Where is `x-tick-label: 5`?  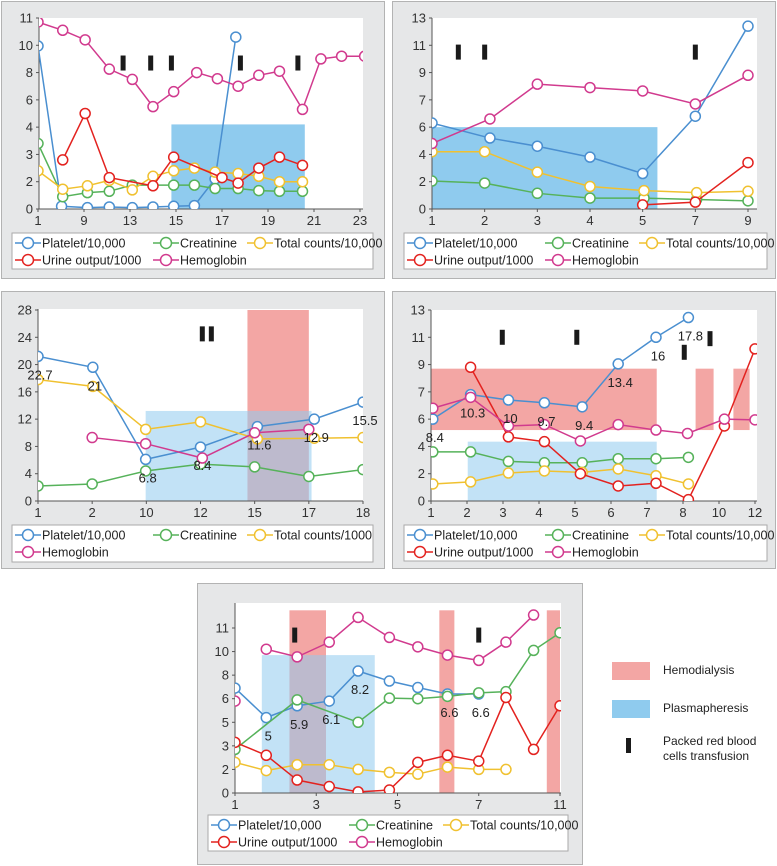 x-tick-label: 5 is located at coordinates (642, 220).